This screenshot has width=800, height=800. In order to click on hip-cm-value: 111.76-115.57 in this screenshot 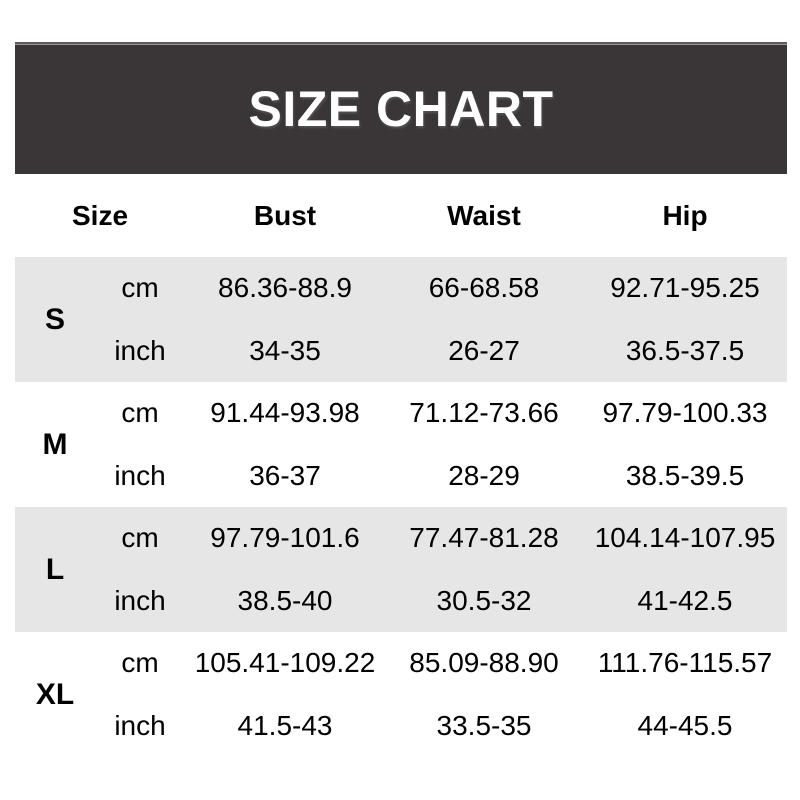, I will do `click(685, 663)`.